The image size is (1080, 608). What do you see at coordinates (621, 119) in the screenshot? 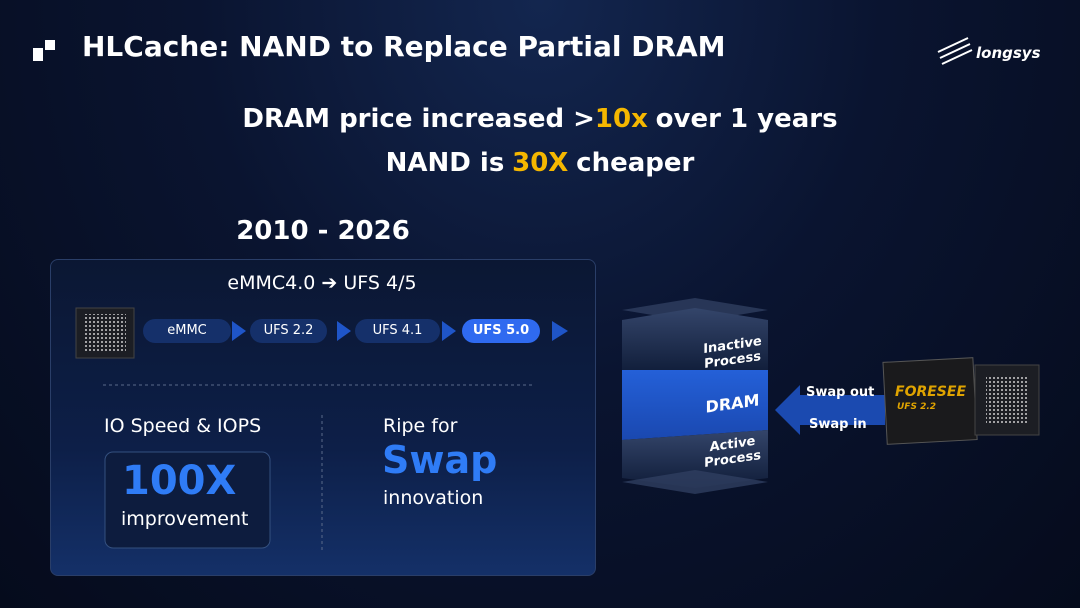
I see `headline-highlight: 10x` at bounding box center [621, 119].